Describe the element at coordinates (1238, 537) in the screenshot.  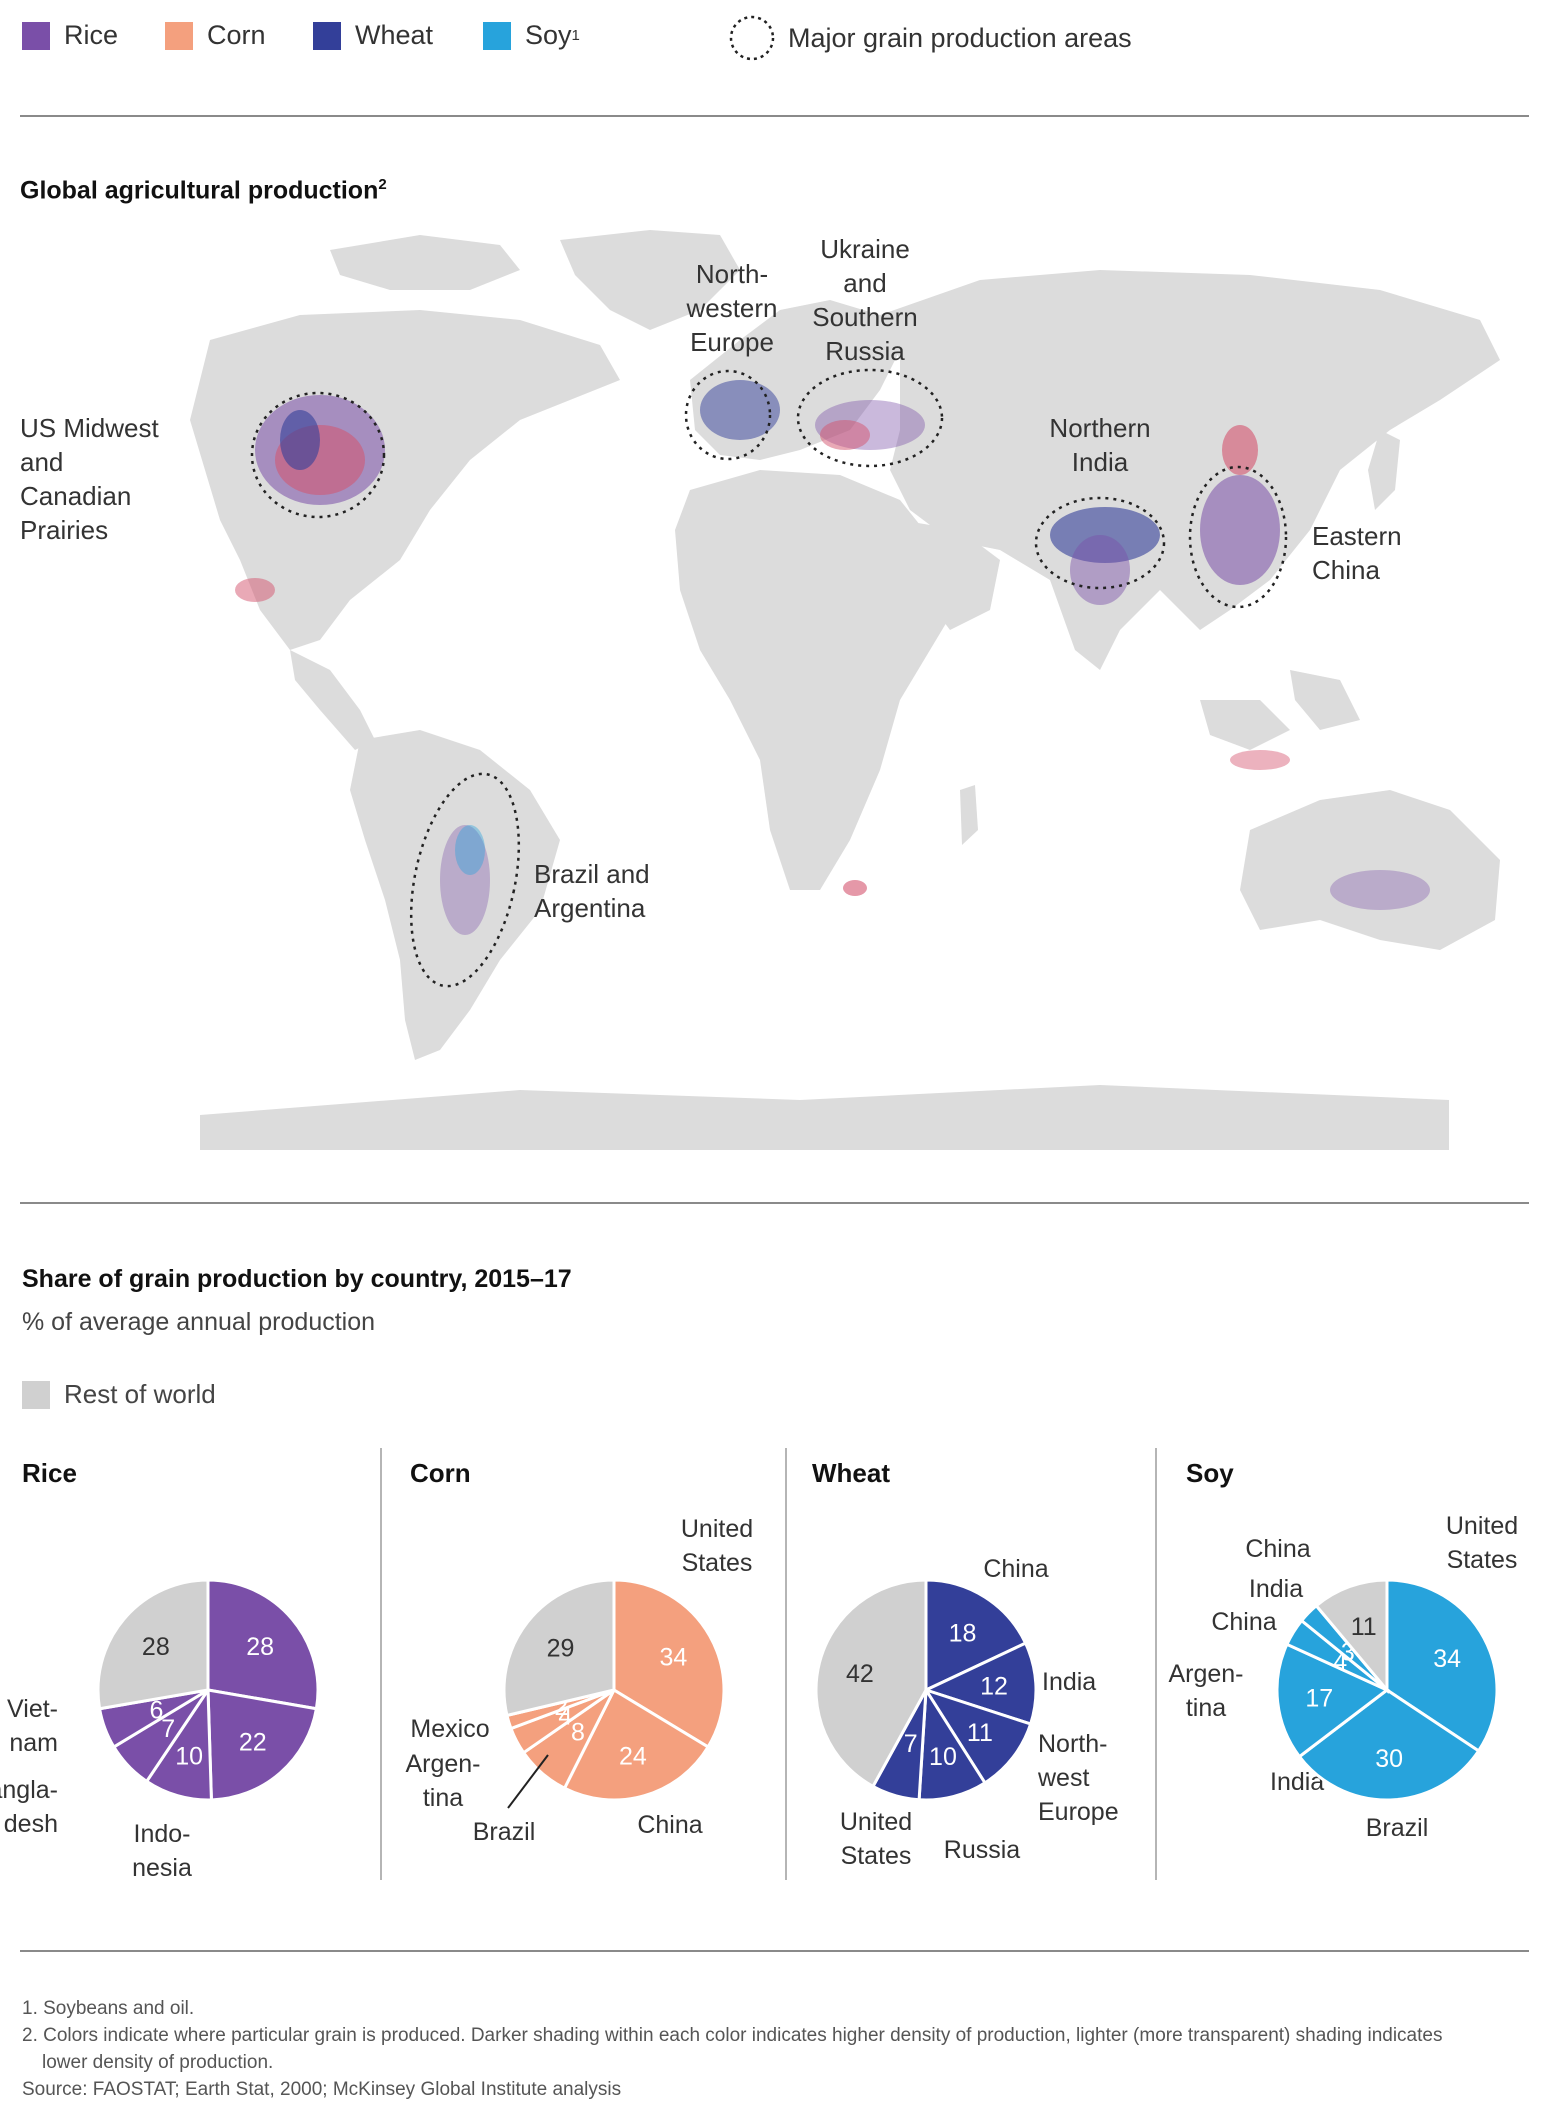
I see `area-eastern-china` at that location.